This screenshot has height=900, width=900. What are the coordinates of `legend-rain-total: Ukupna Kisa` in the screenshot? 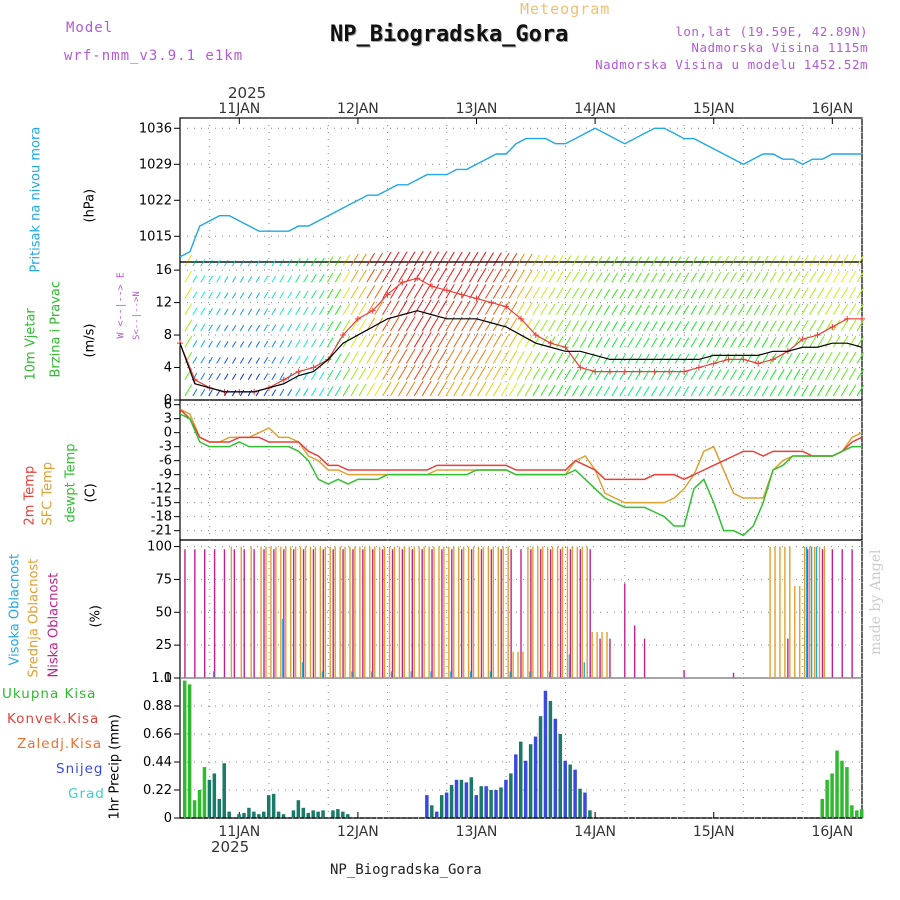 It's located at (49, 694).